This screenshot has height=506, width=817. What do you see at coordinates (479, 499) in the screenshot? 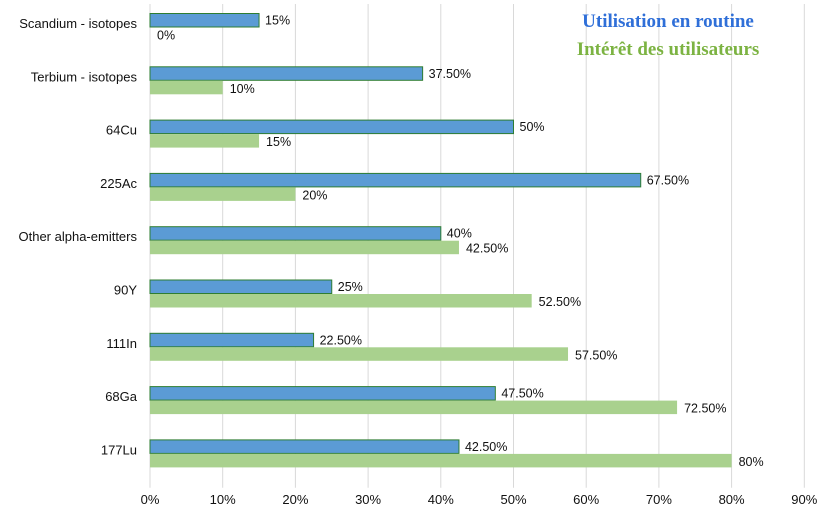
I see `x-tick-labels: 0% 10% 20% 30% 40% 50% 60% 70% 80% 90%` at bounding box center [479, 499].